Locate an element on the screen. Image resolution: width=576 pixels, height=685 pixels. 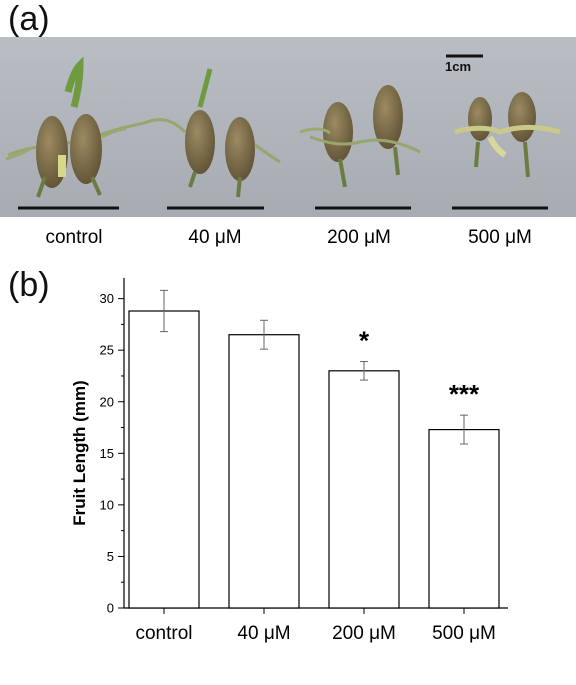
y-tick-label: 25 is located at coordinates (107, 350).